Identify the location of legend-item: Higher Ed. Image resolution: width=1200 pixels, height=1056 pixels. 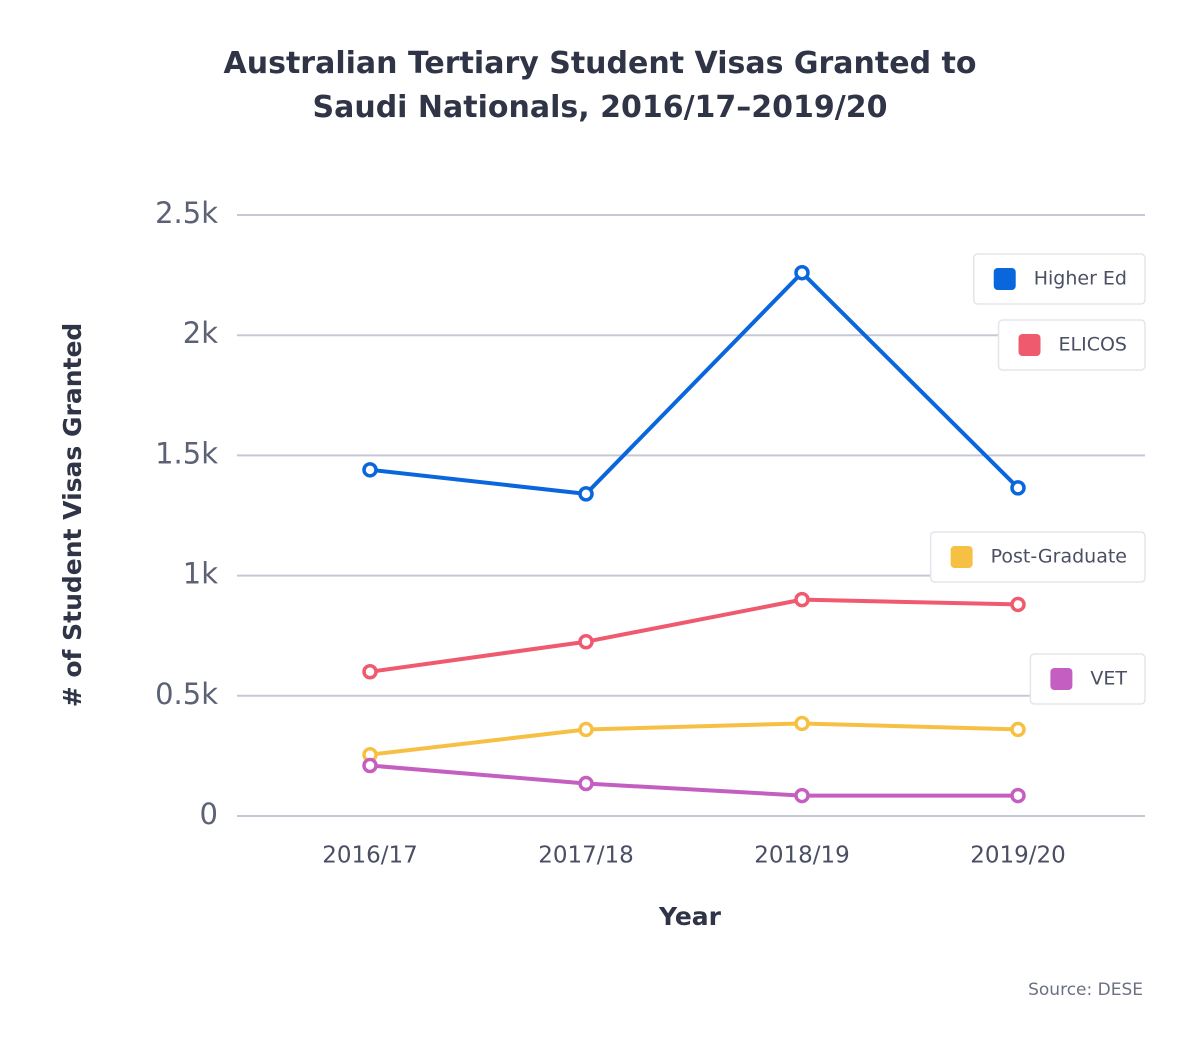
(1059, 279).